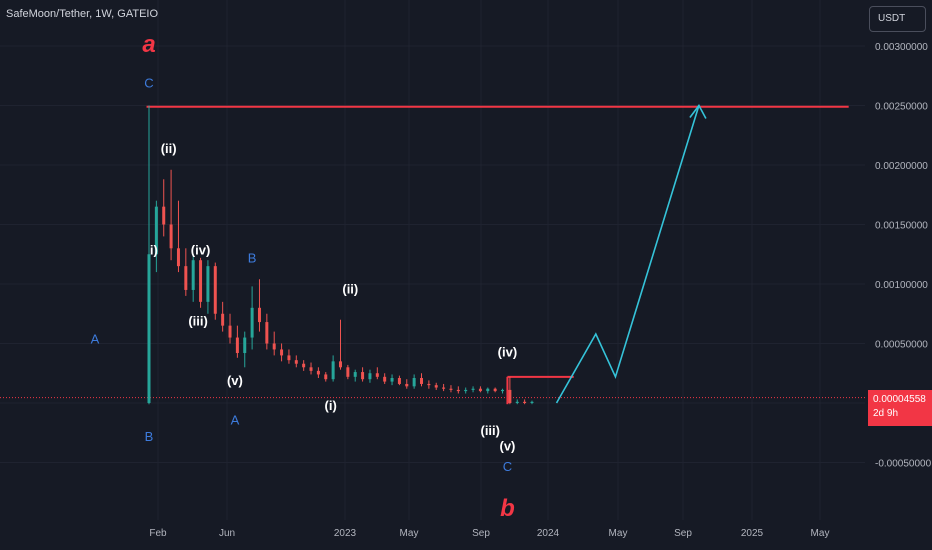 The image size is (932, 550). What do you see at coordinates (82, 14) in the screenshot?
I see `symbol-title: SafeMoon/Tether, 1W, GATEIO` at bounding box center [82, 14].